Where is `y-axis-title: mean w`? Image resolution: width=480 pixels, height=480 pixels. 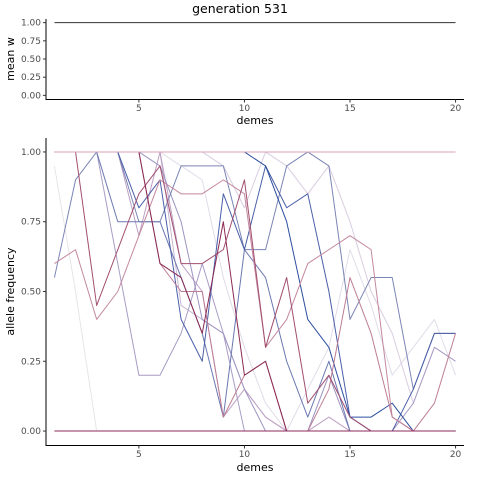 y-axis-title: mean w is located at coordinates (10, 59).